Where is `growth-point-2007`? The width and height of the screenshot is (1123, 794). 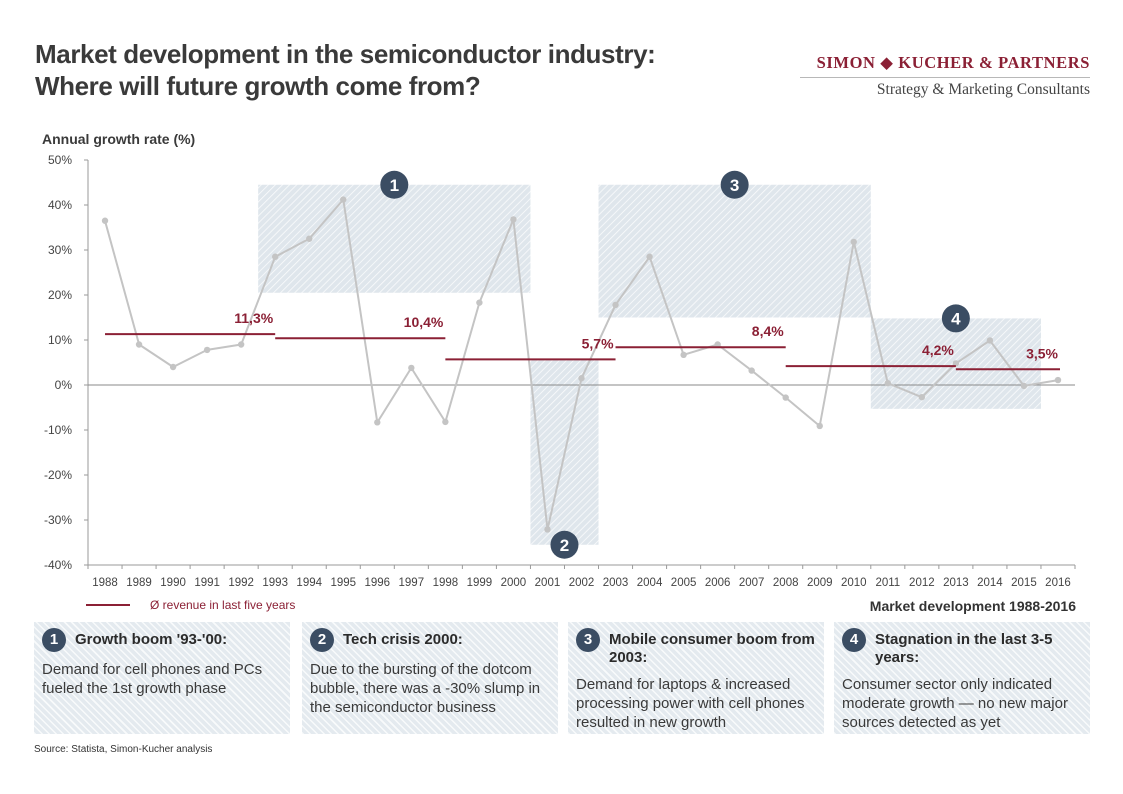 growth-point-2007 is located at coordinates (751, 370).